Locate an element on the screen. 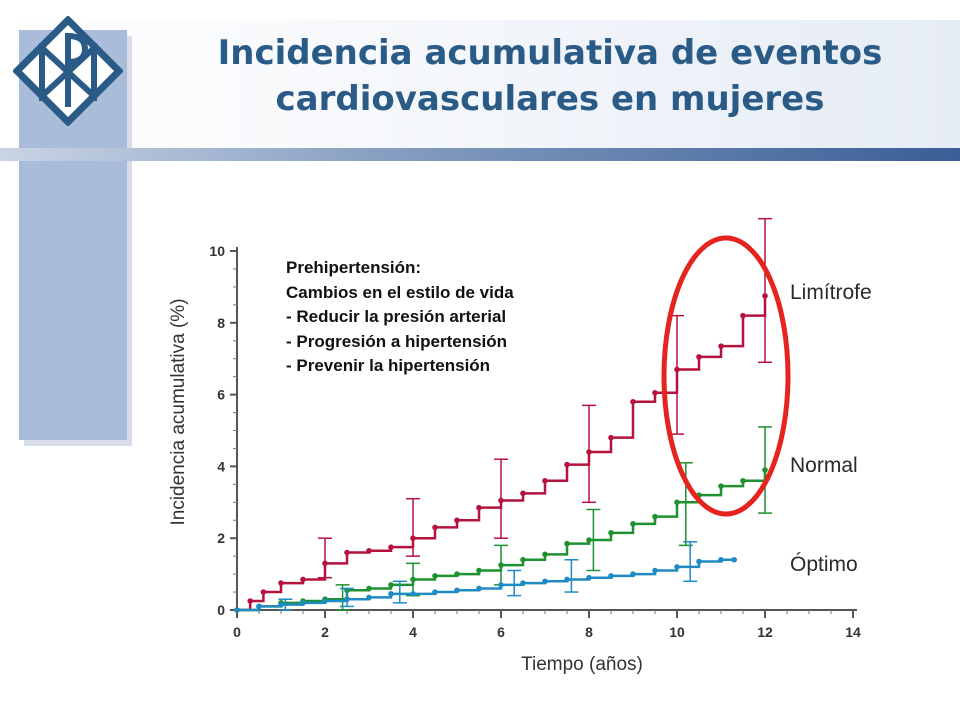  y-tick-label: 2 is located at coordinates (221, 538).